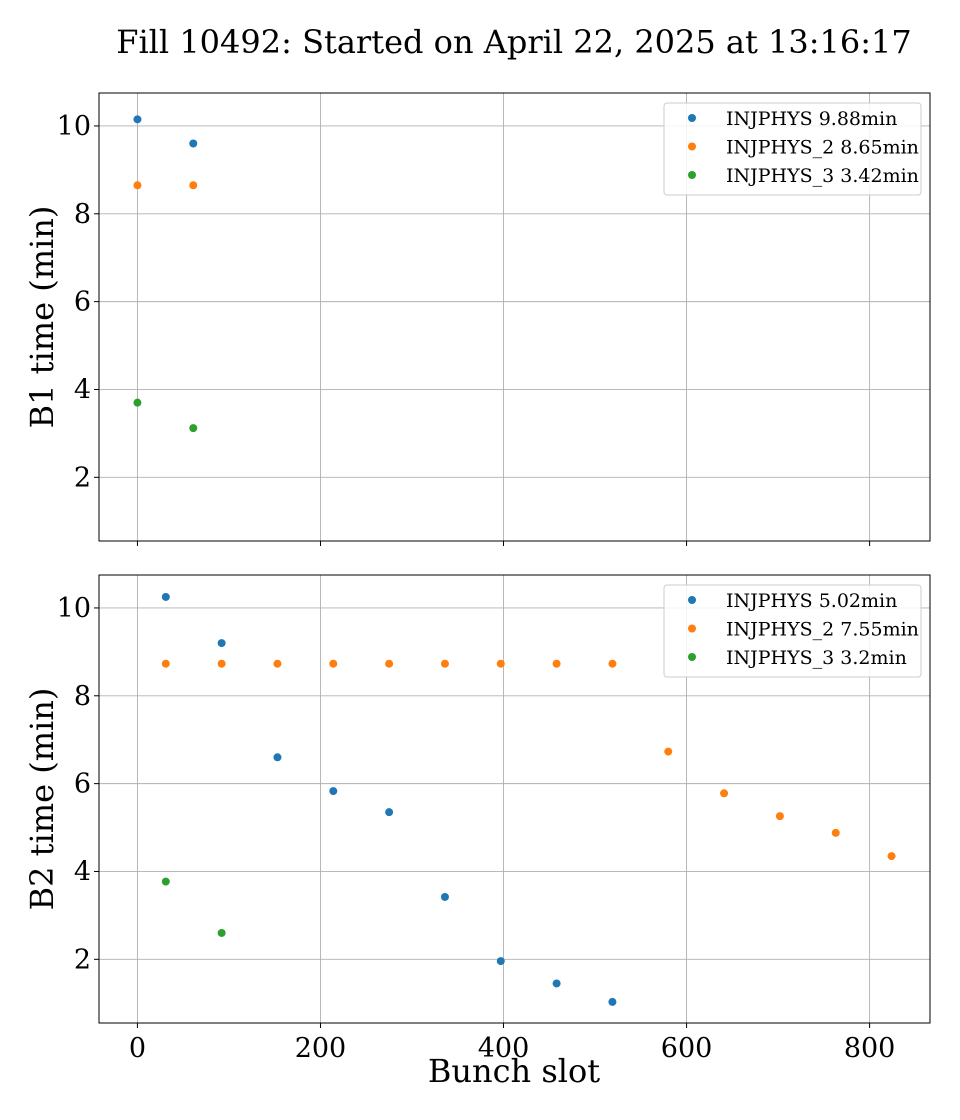 The width and height of the screenshot is (960, 1120). What do you see at coordinates (687, 1048) in the screenshot?
I see `x-tick-label: 600` at bounding box center [687, 1048].